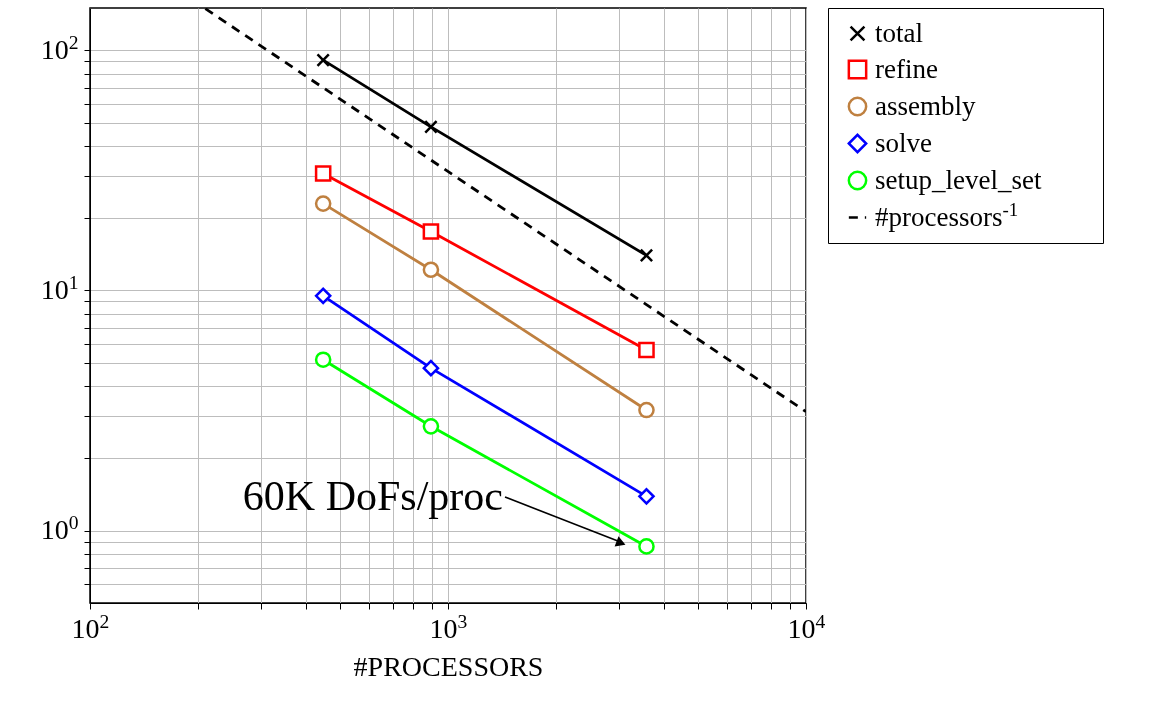 The width and height of the screenshot is (1171, 706). Describe the element at coordinates (806, 627) in the screenshot. I see `x-tick-label: 10$^{4}$` at that location.